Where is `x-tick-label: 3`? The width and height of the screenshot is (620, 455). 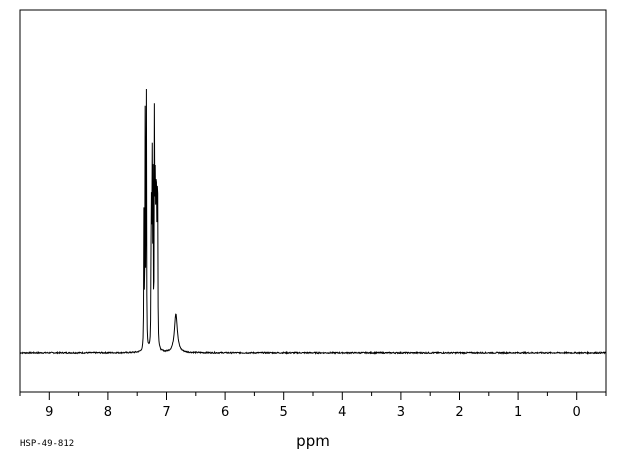 x-tick-label: 3 is located at coordinates (401, 412).